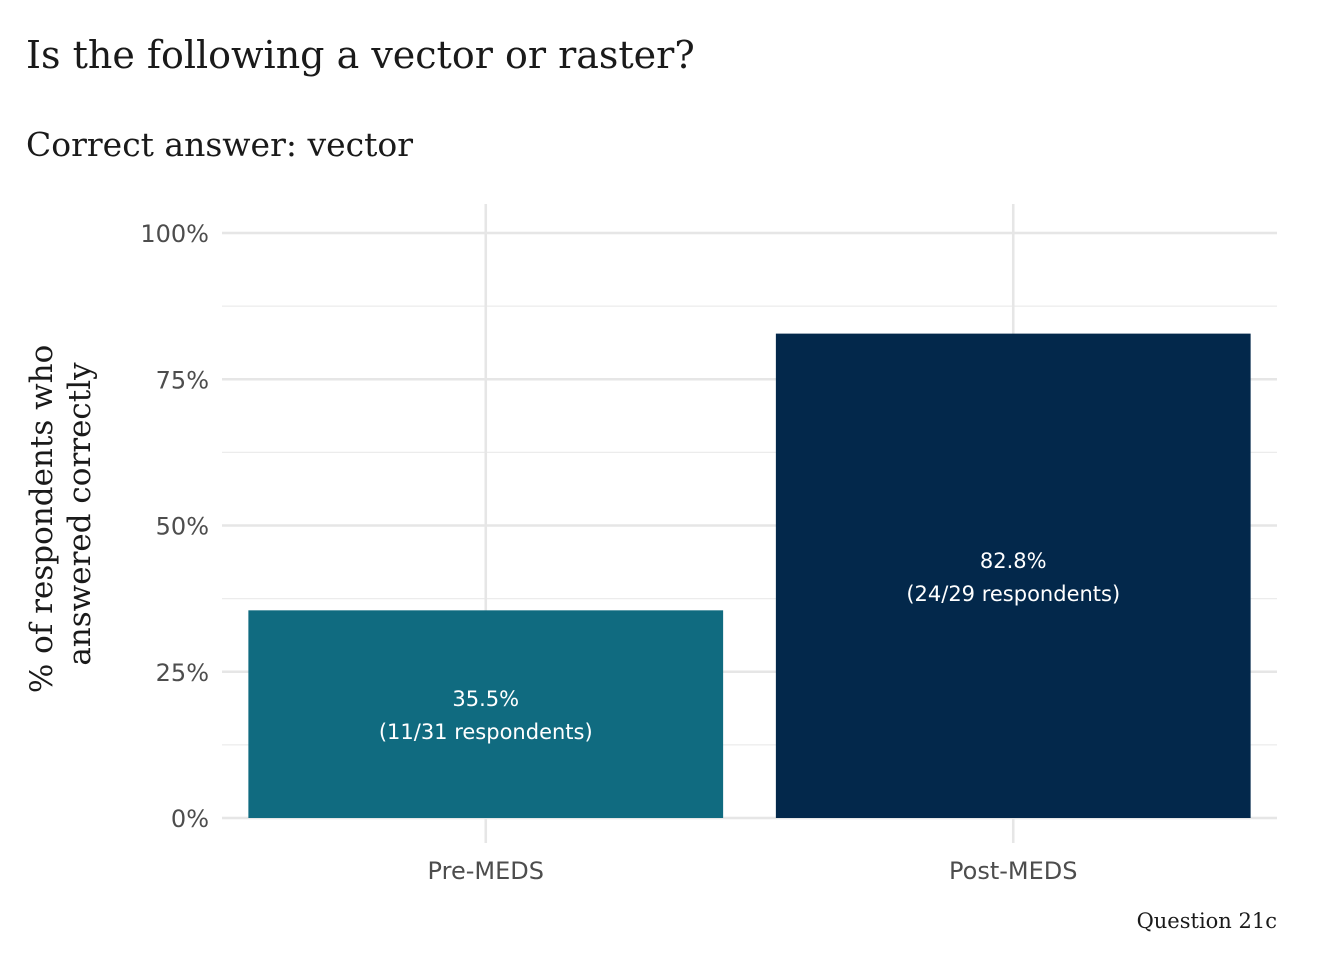  I want to click on y-tick-label: 75%, so click(182, 380).